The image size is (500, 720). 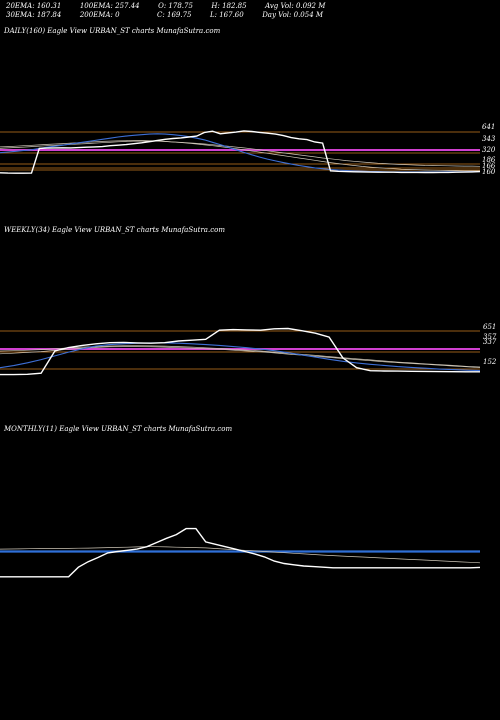 What do you see at coordinates (161, 15) in the screenshot?
I see `close-label: C:` at bounding box center [161, 15].